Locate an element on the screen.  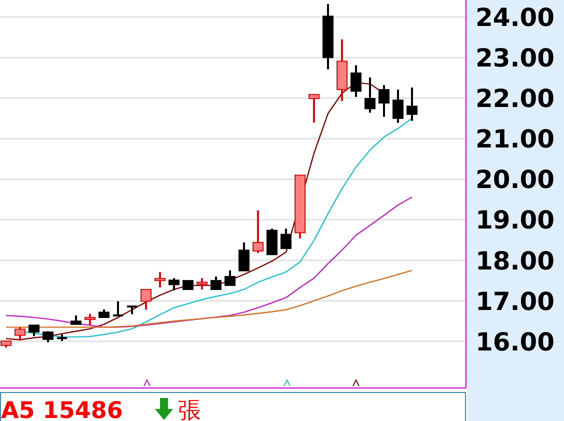
y-tick-label: 16.00 is located at coordinates (515, 341).